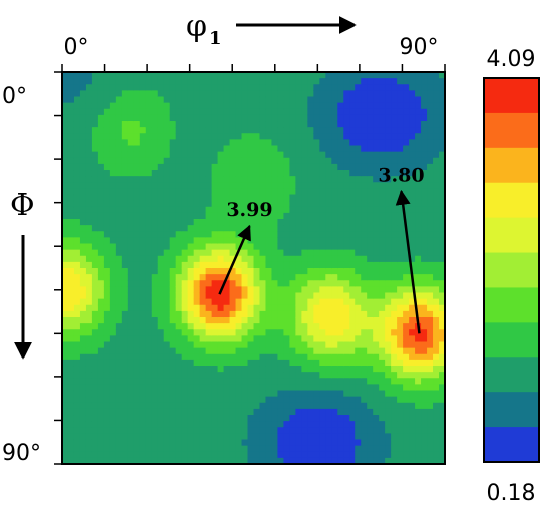 The image size is (550, 511). What do you see at coordinates (419, 47) in the screenshot?
I see `x-tick-label-end: 90°` at bounding box center [419, 47].